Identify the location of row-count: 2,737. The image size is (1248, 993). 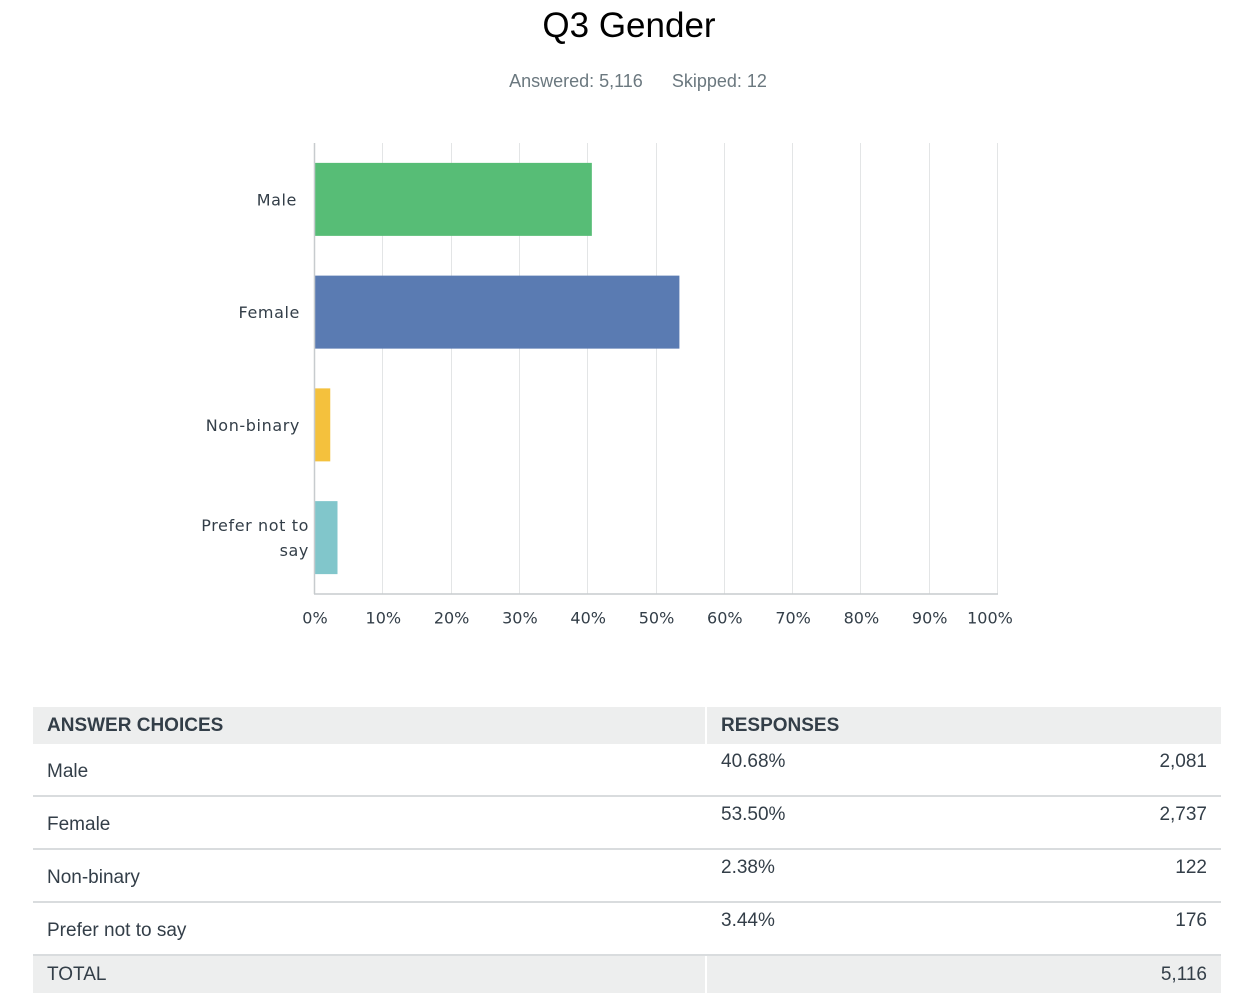
(1105, 823).